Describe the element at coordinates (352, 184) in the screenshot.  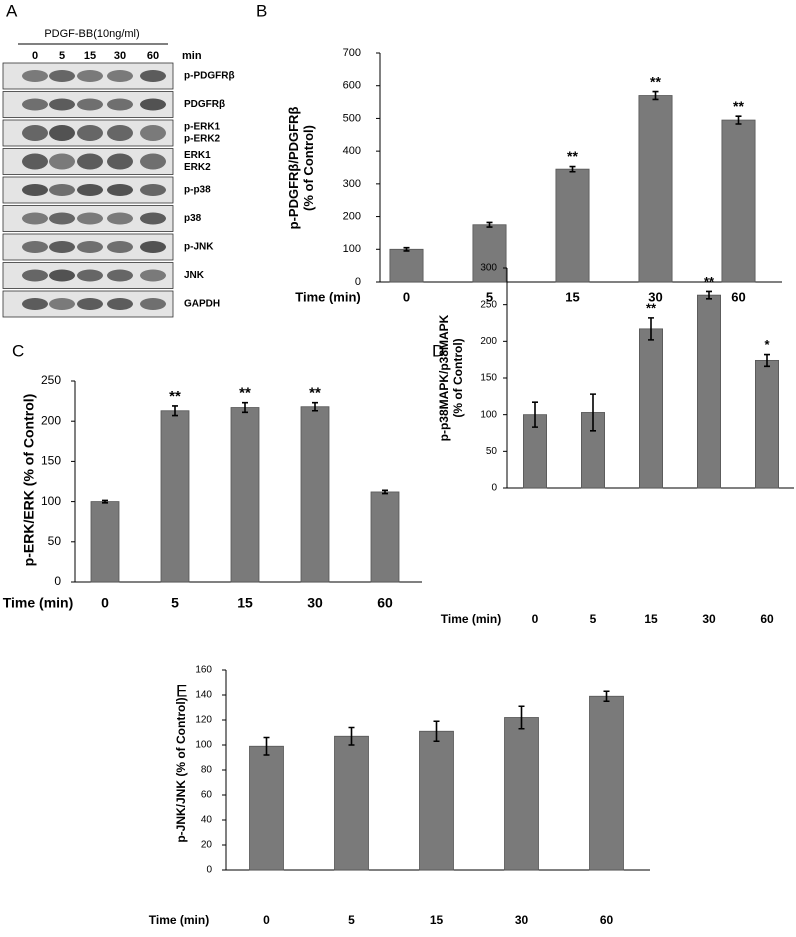
I see `y-tick-label: 300` at that location.